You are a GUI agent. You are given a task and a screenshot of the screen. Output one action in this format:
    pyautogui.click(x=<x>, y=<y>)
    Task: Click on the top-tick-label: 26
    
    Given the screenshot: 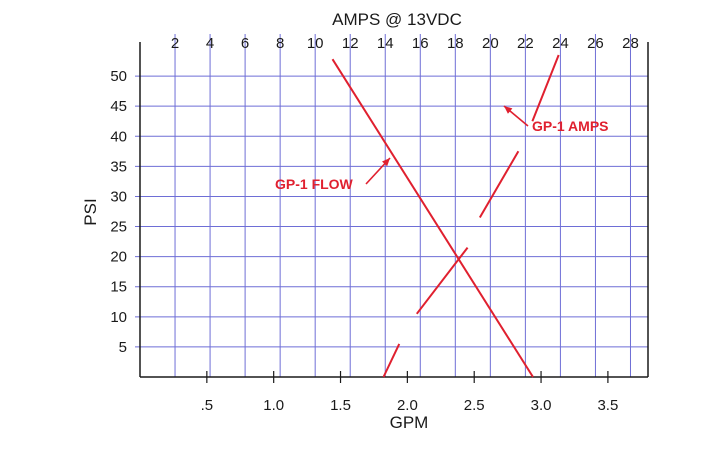 What is the action you would take?
    pyautogui.click(x=595, y=43)
    